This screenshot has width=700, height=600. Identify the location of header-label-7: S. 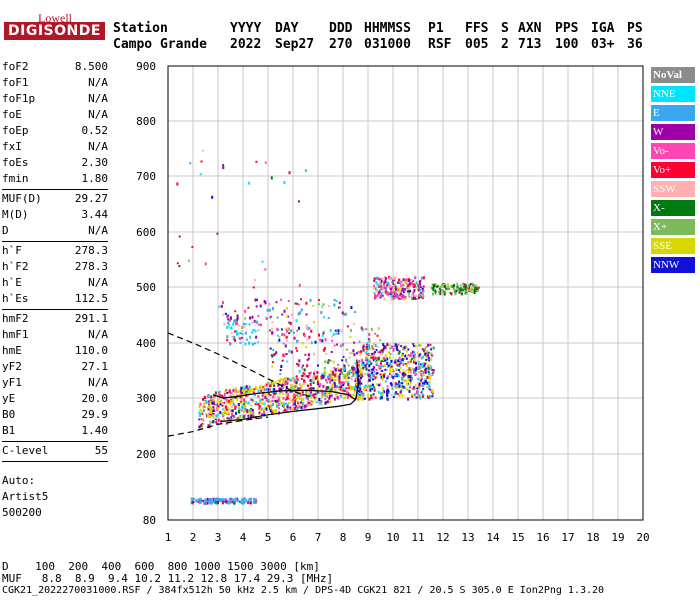
(505, 28).